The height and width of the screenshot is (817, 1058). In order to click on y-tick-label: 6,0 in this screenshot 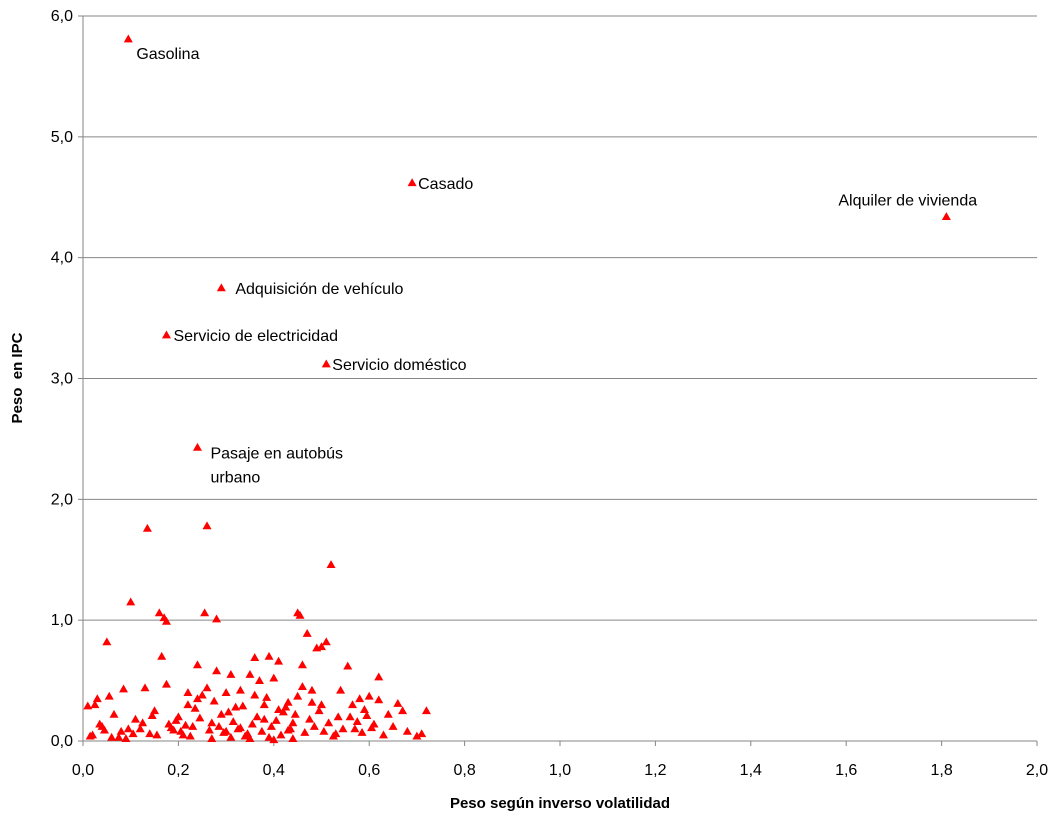, I will do `click(62, 16)`.